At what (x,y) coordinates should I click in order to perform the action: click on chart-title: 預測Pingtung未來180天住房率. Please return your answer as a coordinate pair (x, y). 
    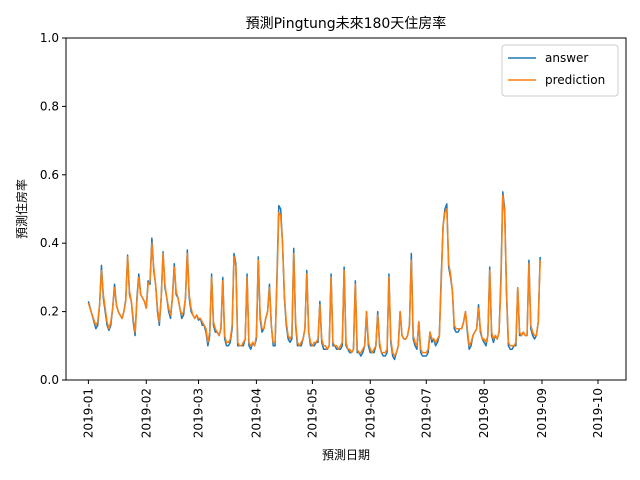
    Looking at the image, I should click on (346, 23).